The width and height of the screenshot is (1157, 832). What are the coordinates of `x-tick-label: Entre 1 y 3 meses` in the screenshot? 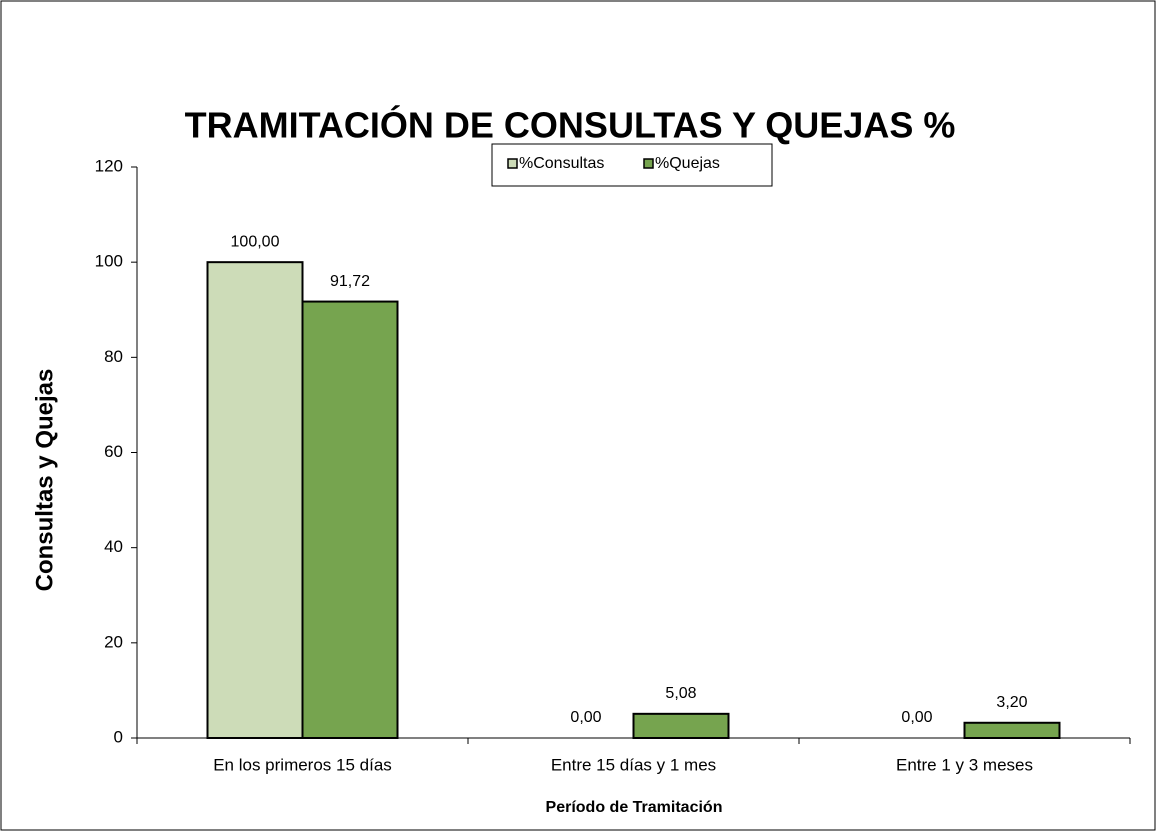 It's located at (964, 764).